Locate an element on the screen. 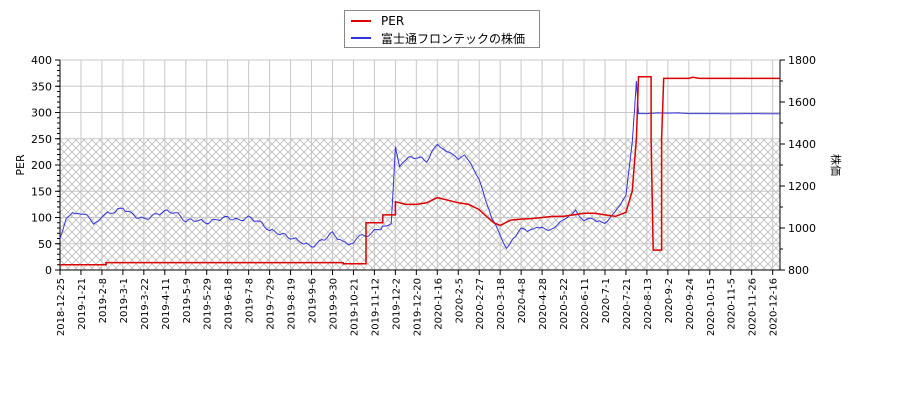  x-tick-label: 2020-12-16 is located at coordinates (774, 307).